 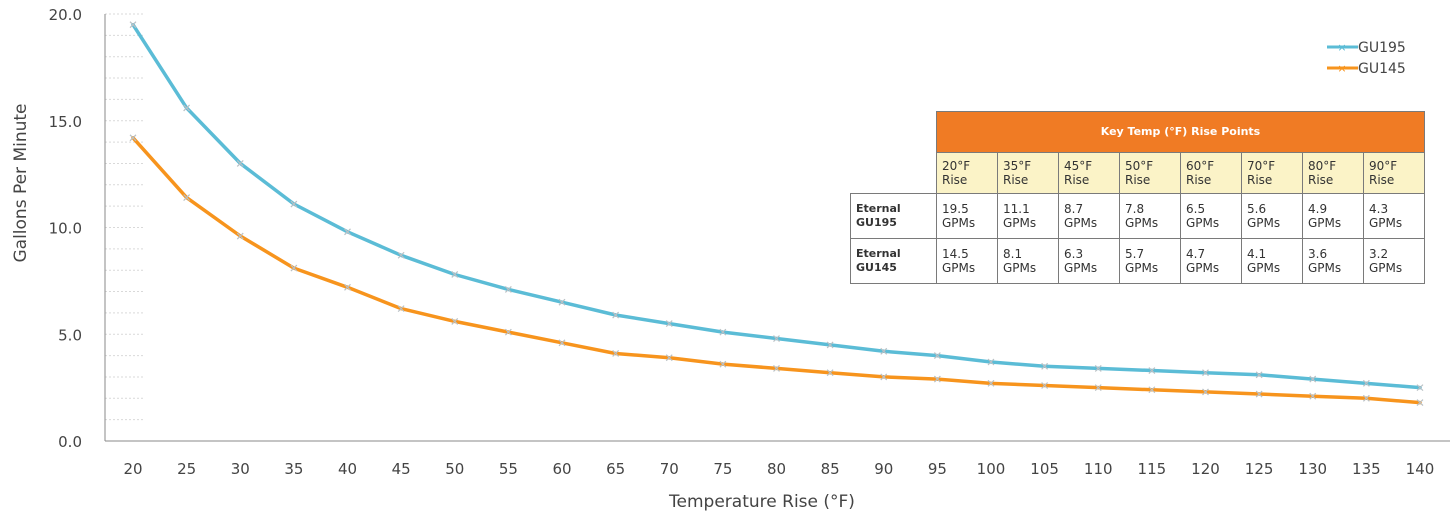 I want to click on y-tick-labels: 0.0 5.0 10.0 15.0 20.0, so click(x=65, y=228).